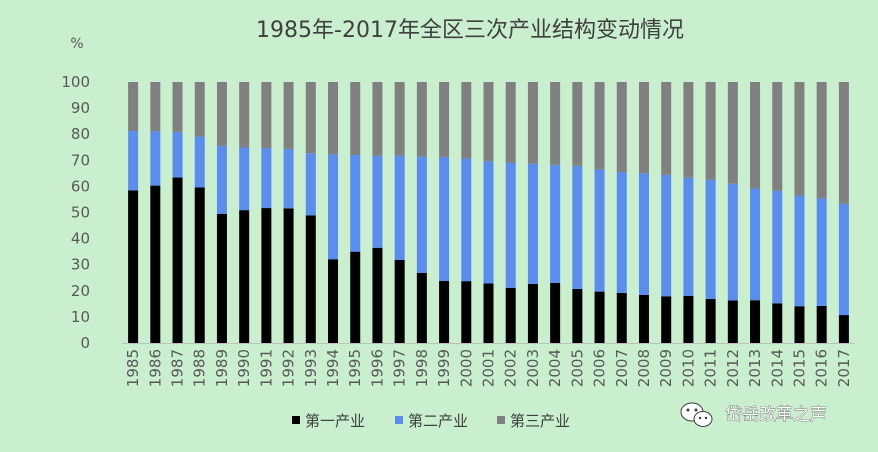 The image size is (878, 452). I want to click on x-tick-label: 1995, so click(355, 368).